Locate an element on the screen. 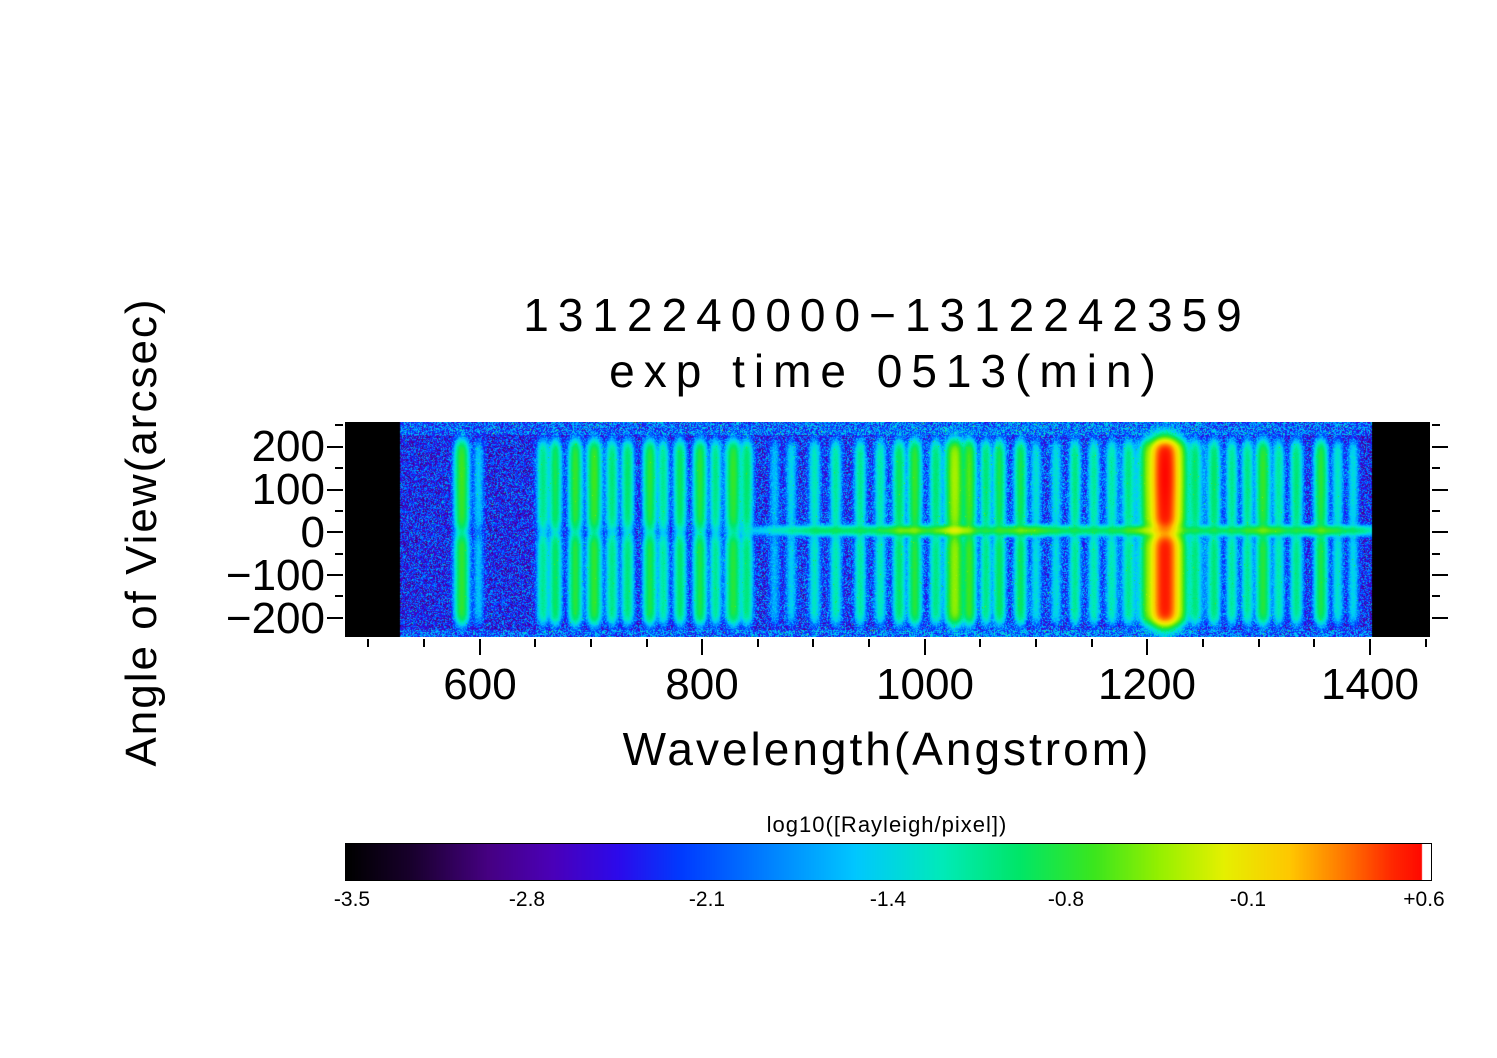 The height and width of the screenshot is (1058, 1497). colorbar-tick-label-1: -2.8 is located at coordinates (527, 899).